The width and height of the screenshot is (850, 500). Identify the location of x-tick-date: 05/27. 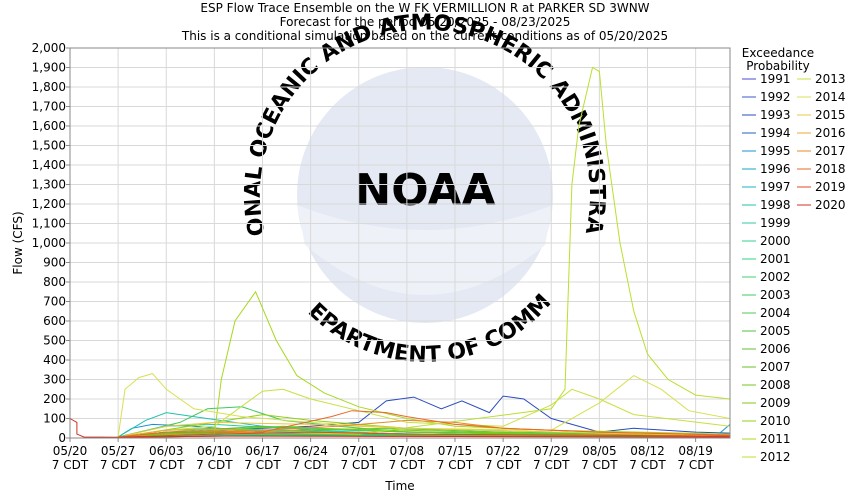
(118, 451).